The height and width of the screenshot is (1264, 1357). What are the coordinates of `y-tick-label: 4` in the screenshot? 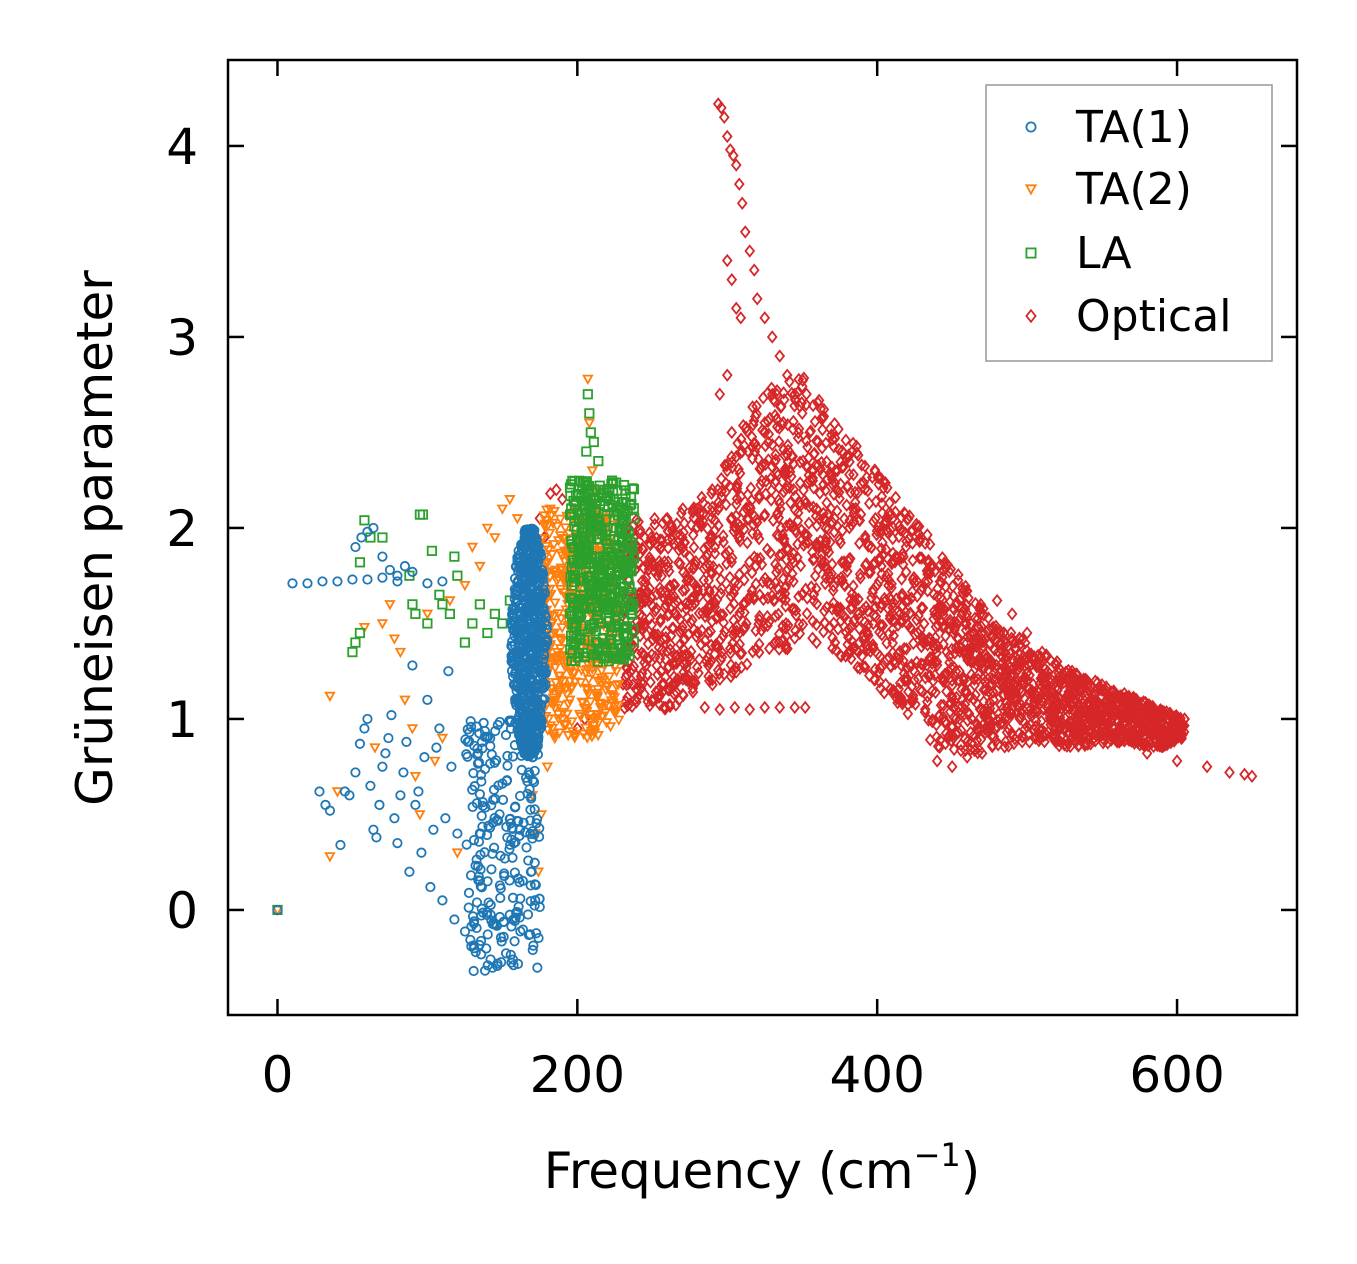 It's located at (182, 147).